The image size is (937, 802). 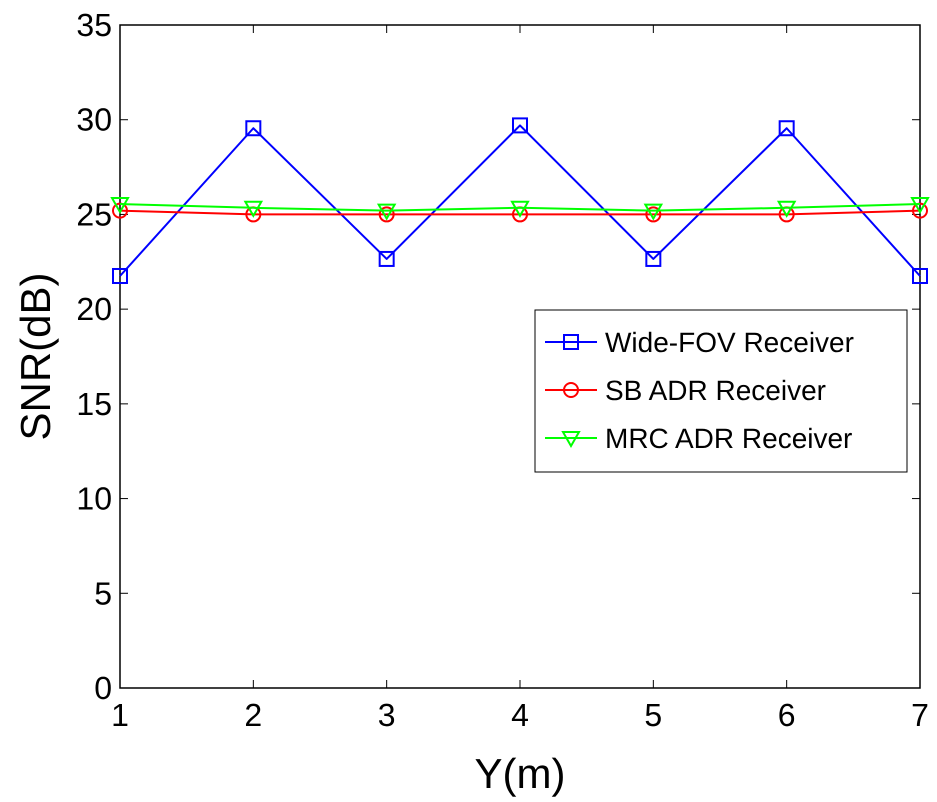 What do you see at coordinates (387, 715) in the screenshot?
I see `x-tick-label: 3` at bounding box center [387, 715].